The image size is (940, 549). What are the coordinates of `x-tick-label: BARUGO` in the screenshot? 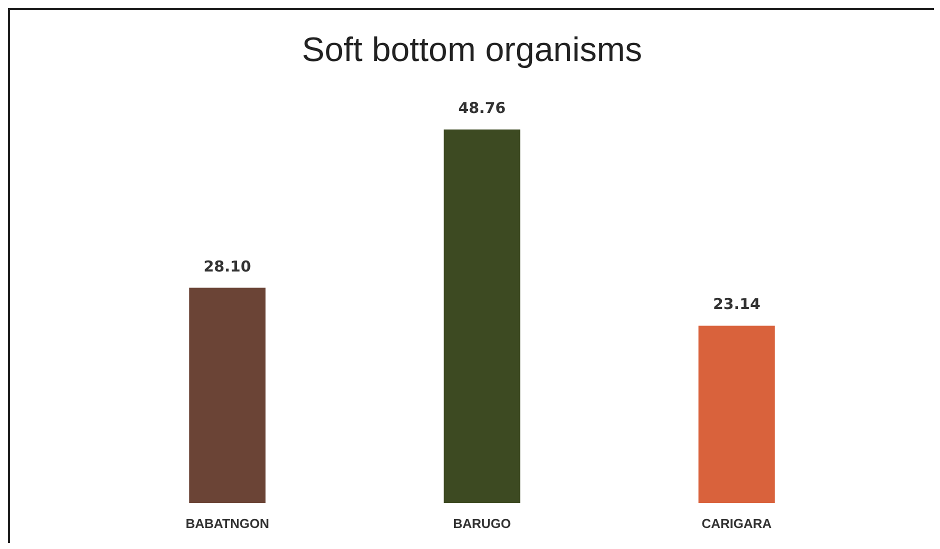 It's located at (482, 523).